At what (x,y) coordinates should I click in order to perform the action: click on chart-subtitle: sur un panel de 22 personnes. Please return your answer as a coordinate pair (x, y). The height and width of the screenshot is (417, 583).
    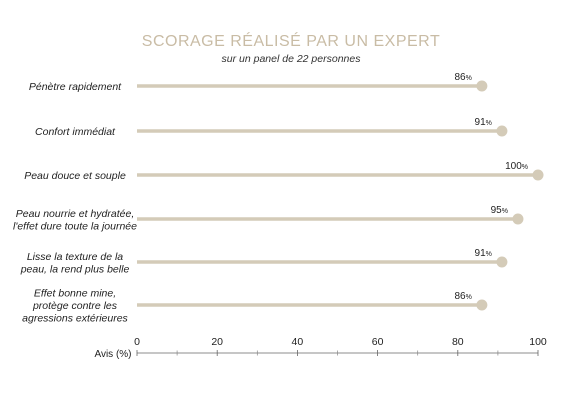
    Looking at the image, I should click on (292, 59).